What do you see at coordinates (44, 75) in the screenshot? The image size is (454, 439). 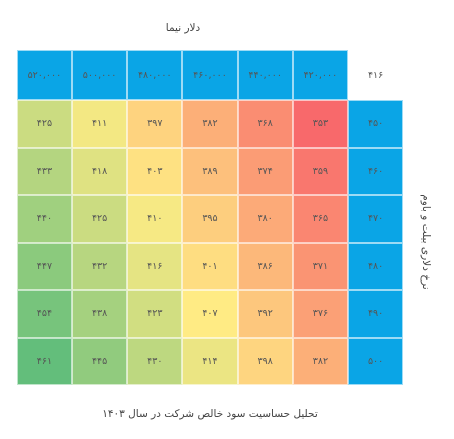 I see `column-header: ۵۲۰,۰۰۰` at bounding box center [44, 75].